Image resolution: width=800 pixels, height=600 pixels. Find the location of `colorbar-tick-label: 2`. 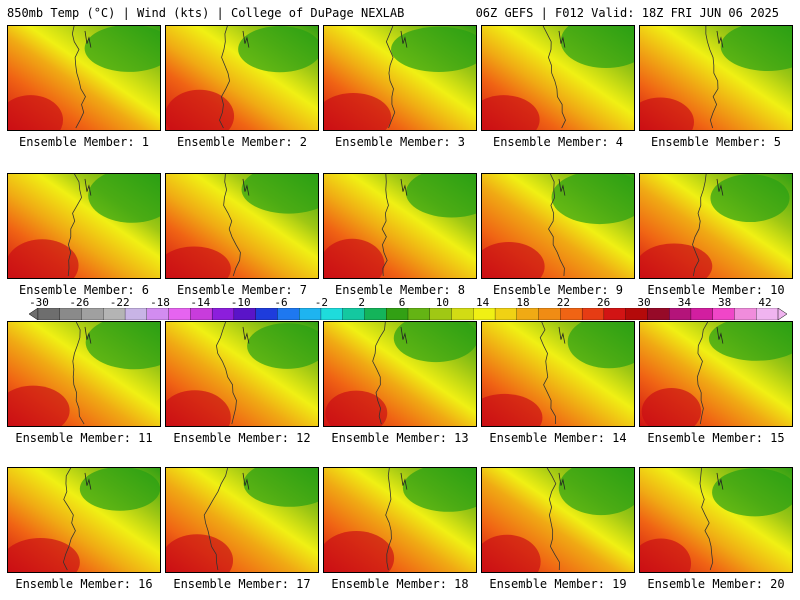

colorbar-tick-label: 2 is located at coordinates (361, 302).